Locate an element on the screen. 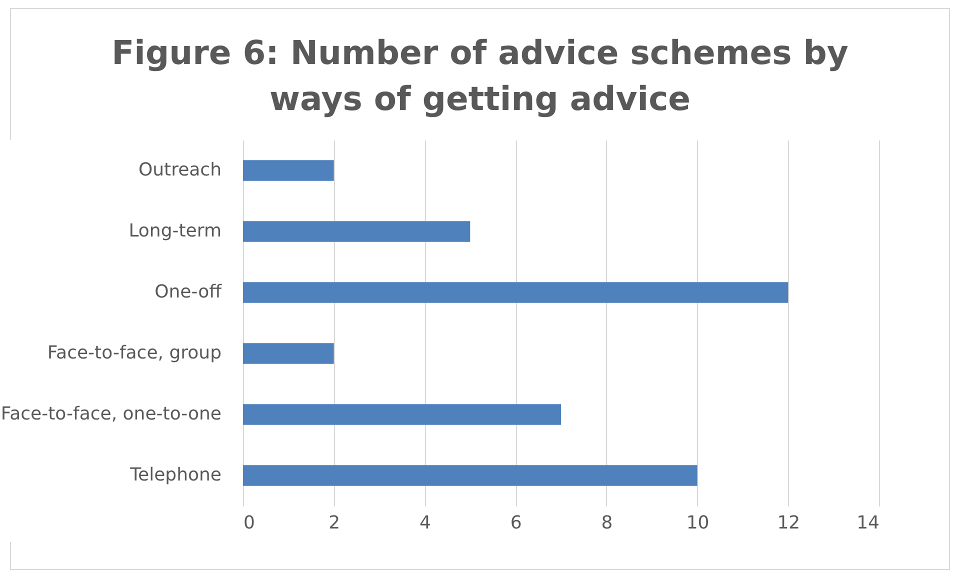 The width and height of the screenshot is (957, 578). y-tick-label: Face-to-face, group is located at coordinates (134, 353).